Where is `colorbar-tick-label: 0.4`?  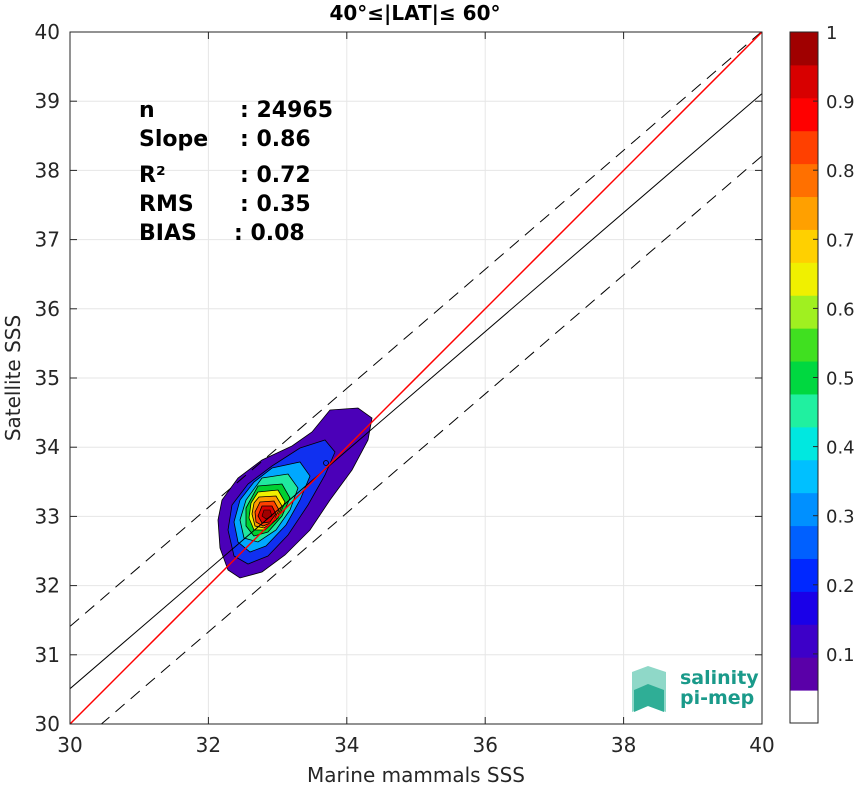 colorbar-tick-label: 0.4 is located at coordinates (840, 448).